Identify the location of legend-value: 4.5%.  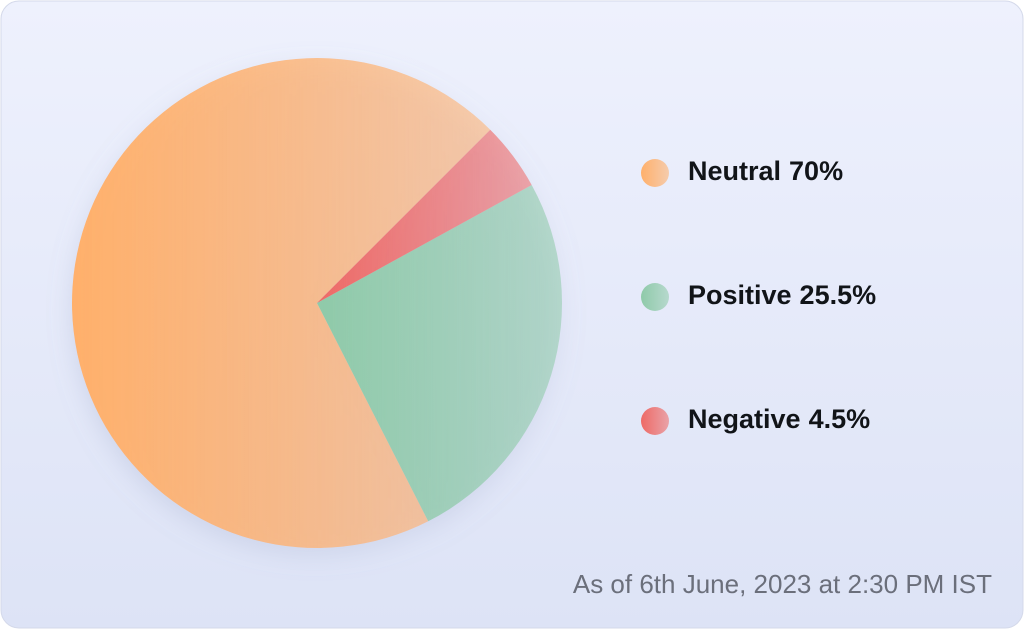
(840, 419).